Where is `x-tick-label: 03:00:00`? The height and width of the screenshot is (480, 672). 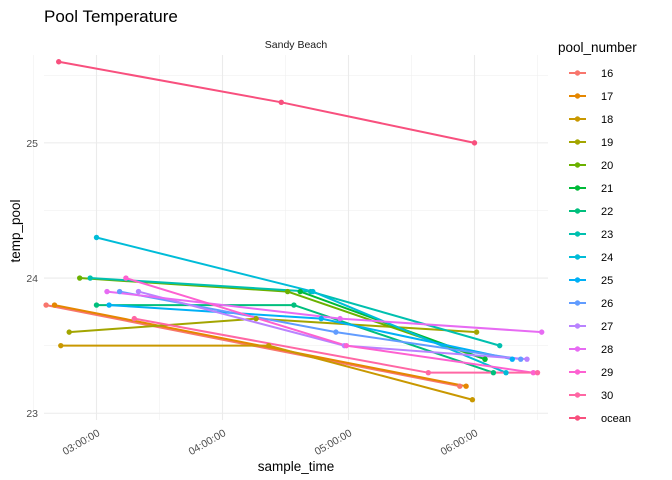
x-tick-label: 03:00:00 is located at coordinates (82, 442).